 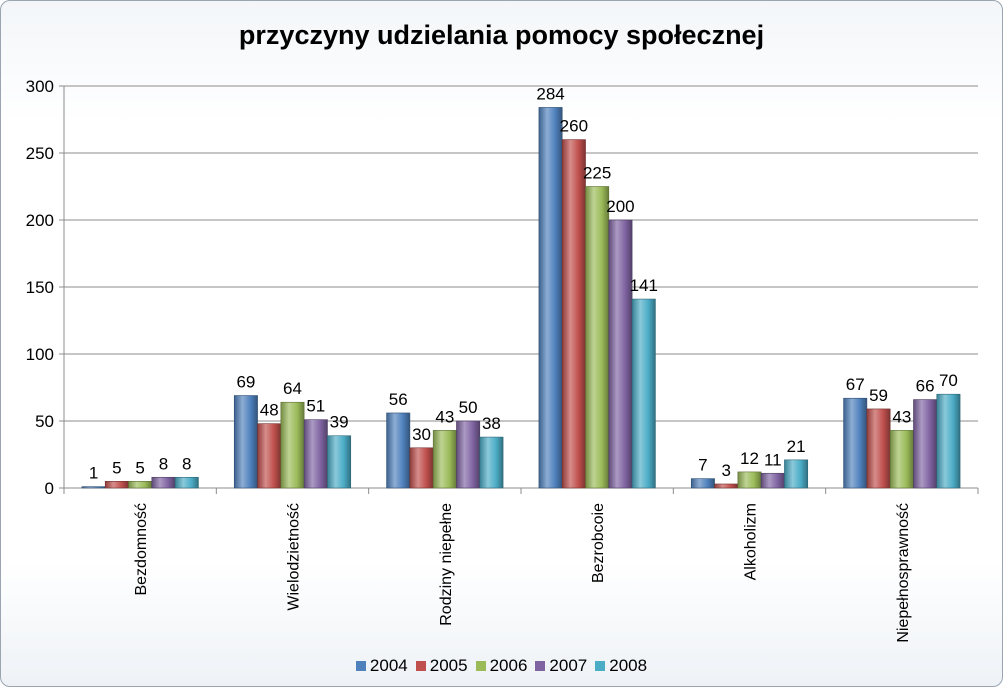 What do you see at coordinates (644, 285) in the screenshot?
I see `data-label: 141` at bounding box center [644, 285].